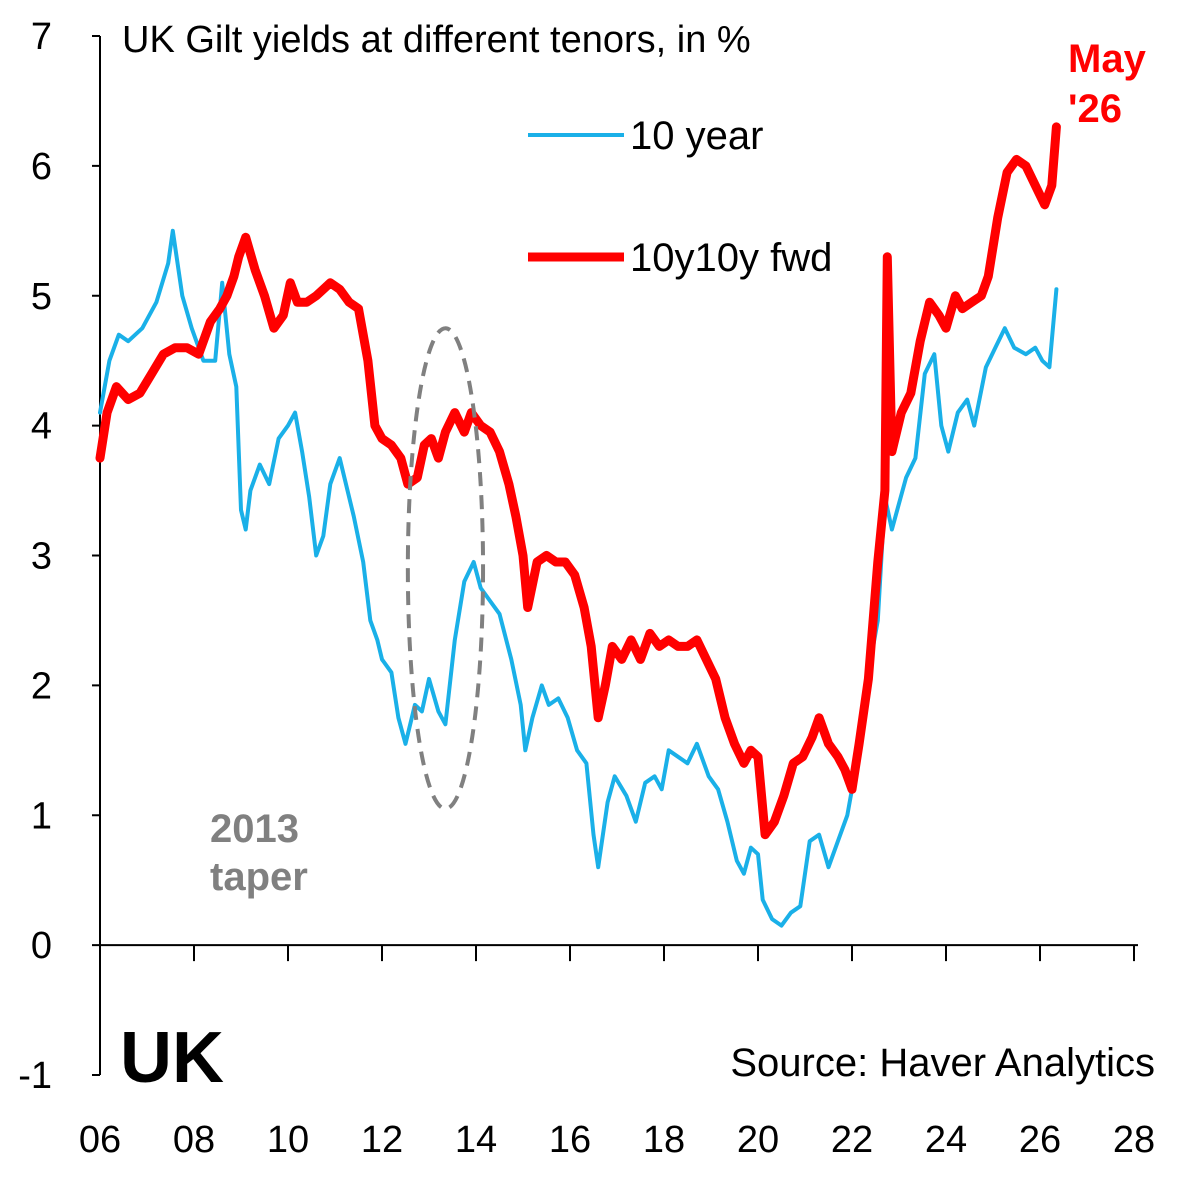  Describe the element at coordinates (41, 946) in the screenshot. I see `y-tick-label: 0` at that location.